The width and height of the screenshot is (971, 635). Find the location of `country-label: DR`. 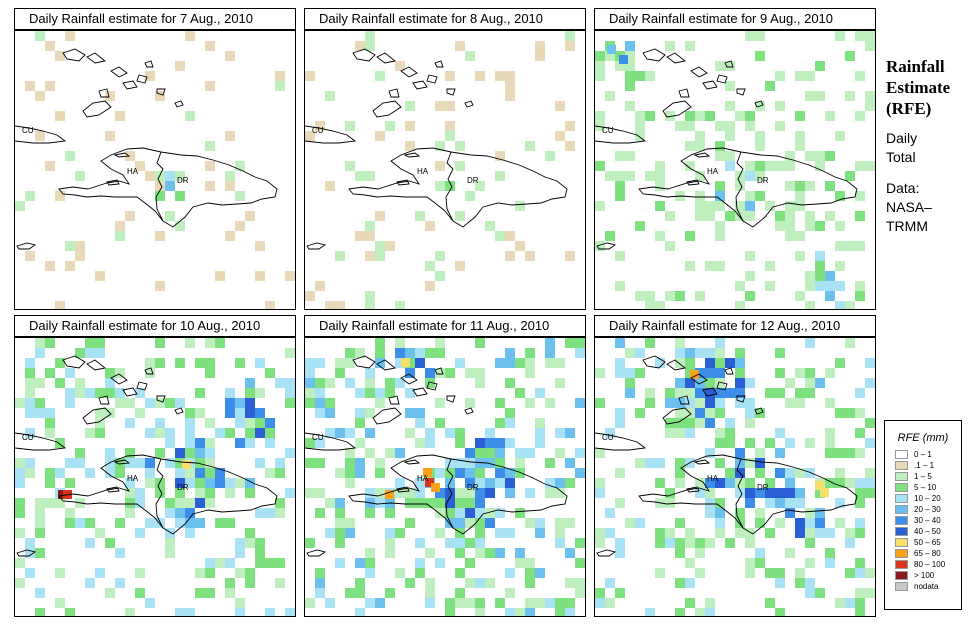

country-label: DR is located at coordinates (473, 487).